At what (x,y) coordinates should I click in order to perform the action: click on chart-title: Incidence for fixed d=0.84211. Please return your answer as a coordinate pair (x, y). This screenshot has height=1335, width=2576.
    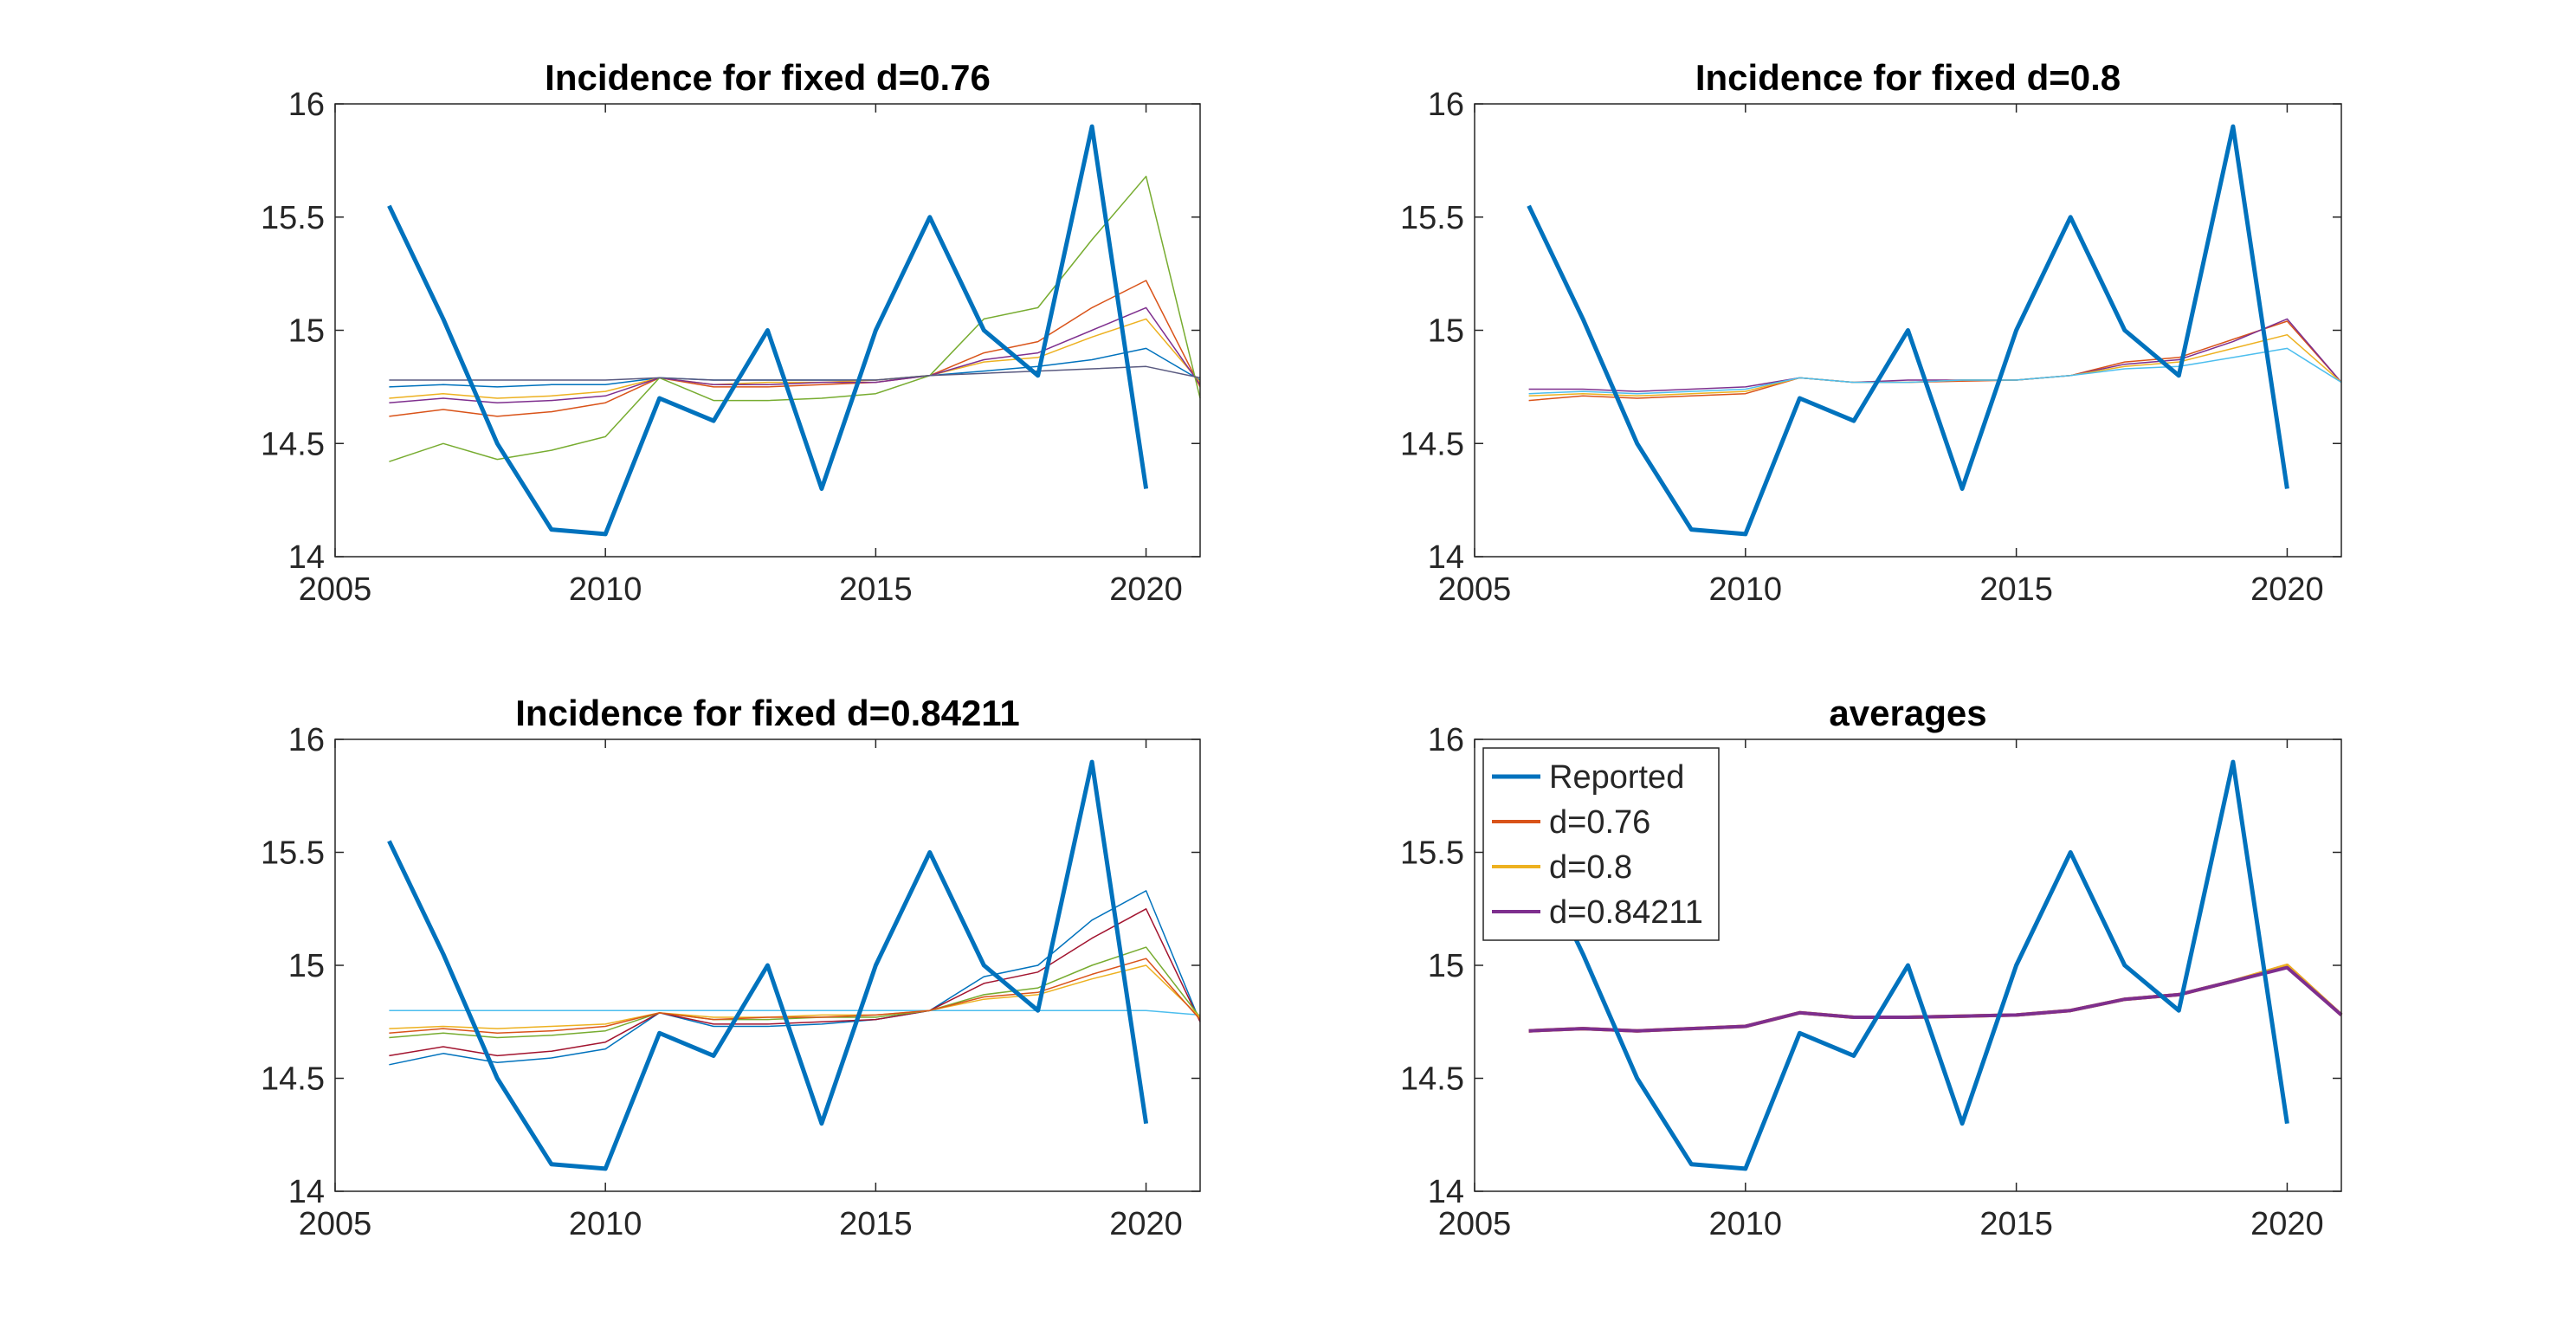
    Looking at the image, I should click on (767, 713).